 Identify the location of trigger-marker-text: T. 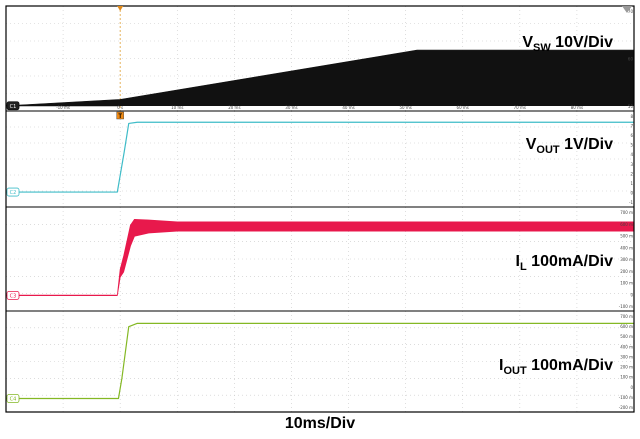
(120, 117).